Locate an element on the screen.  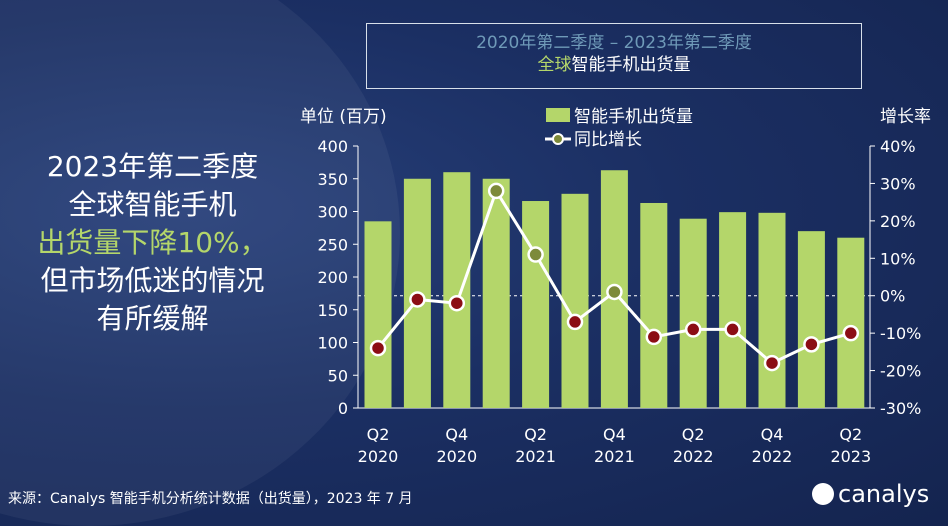
logo-text: canalys is located at coordinates (884, 494).